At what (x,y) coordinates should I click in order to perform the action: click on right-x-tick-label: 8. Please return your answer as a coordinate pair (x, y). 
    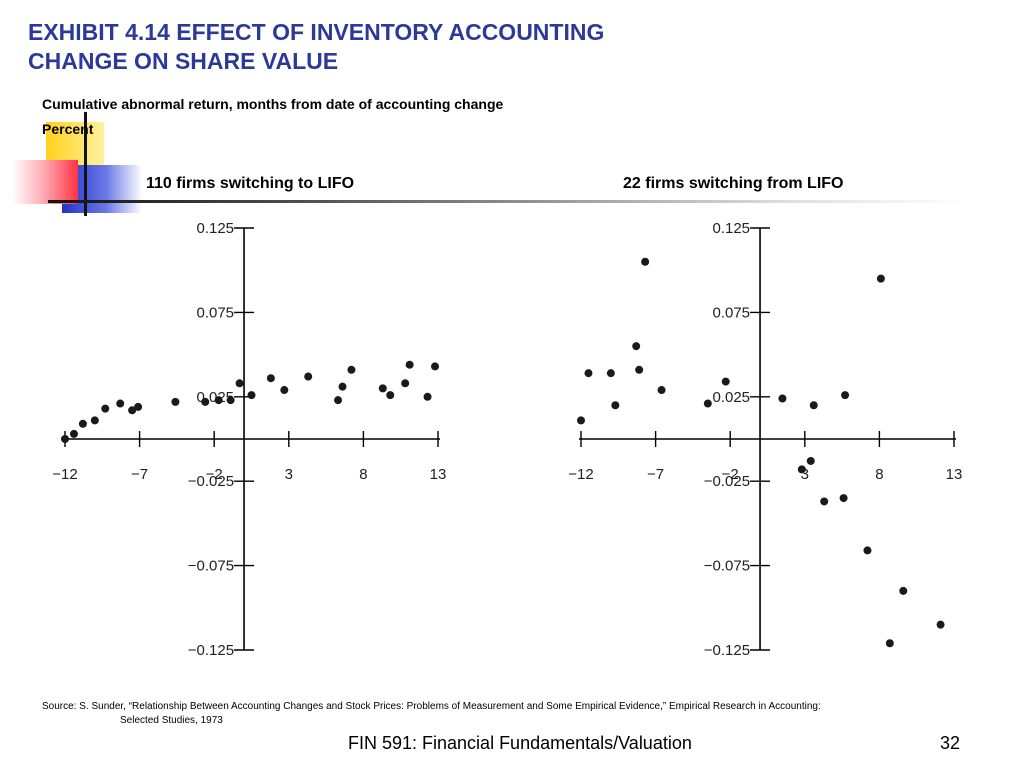
    Looking at the image, I should click on (879, 474).